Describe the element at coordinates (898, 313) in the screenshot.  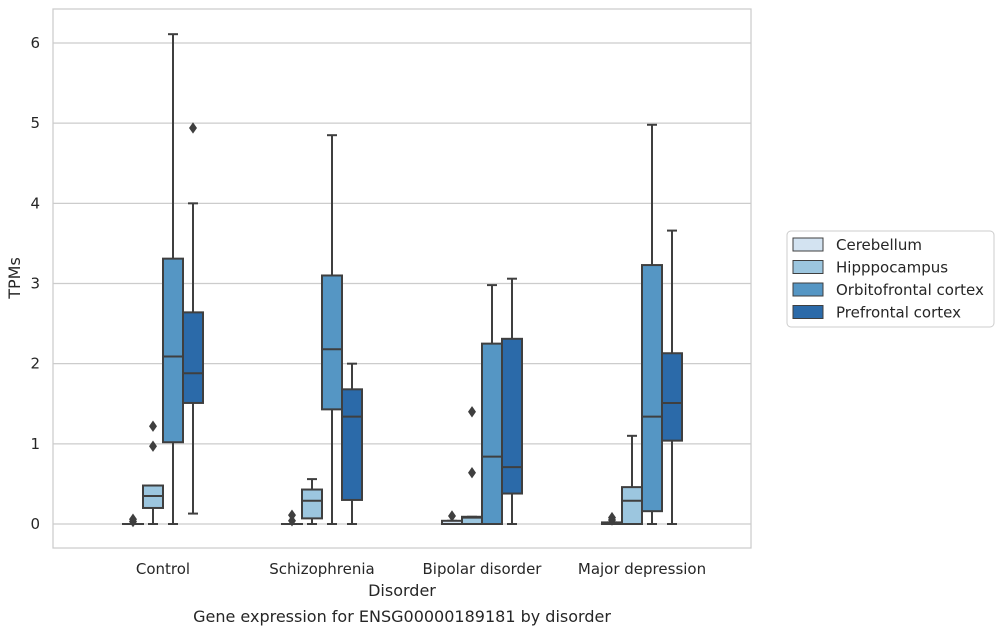
I see `legend-label: Prefrontal cortex` at that location.